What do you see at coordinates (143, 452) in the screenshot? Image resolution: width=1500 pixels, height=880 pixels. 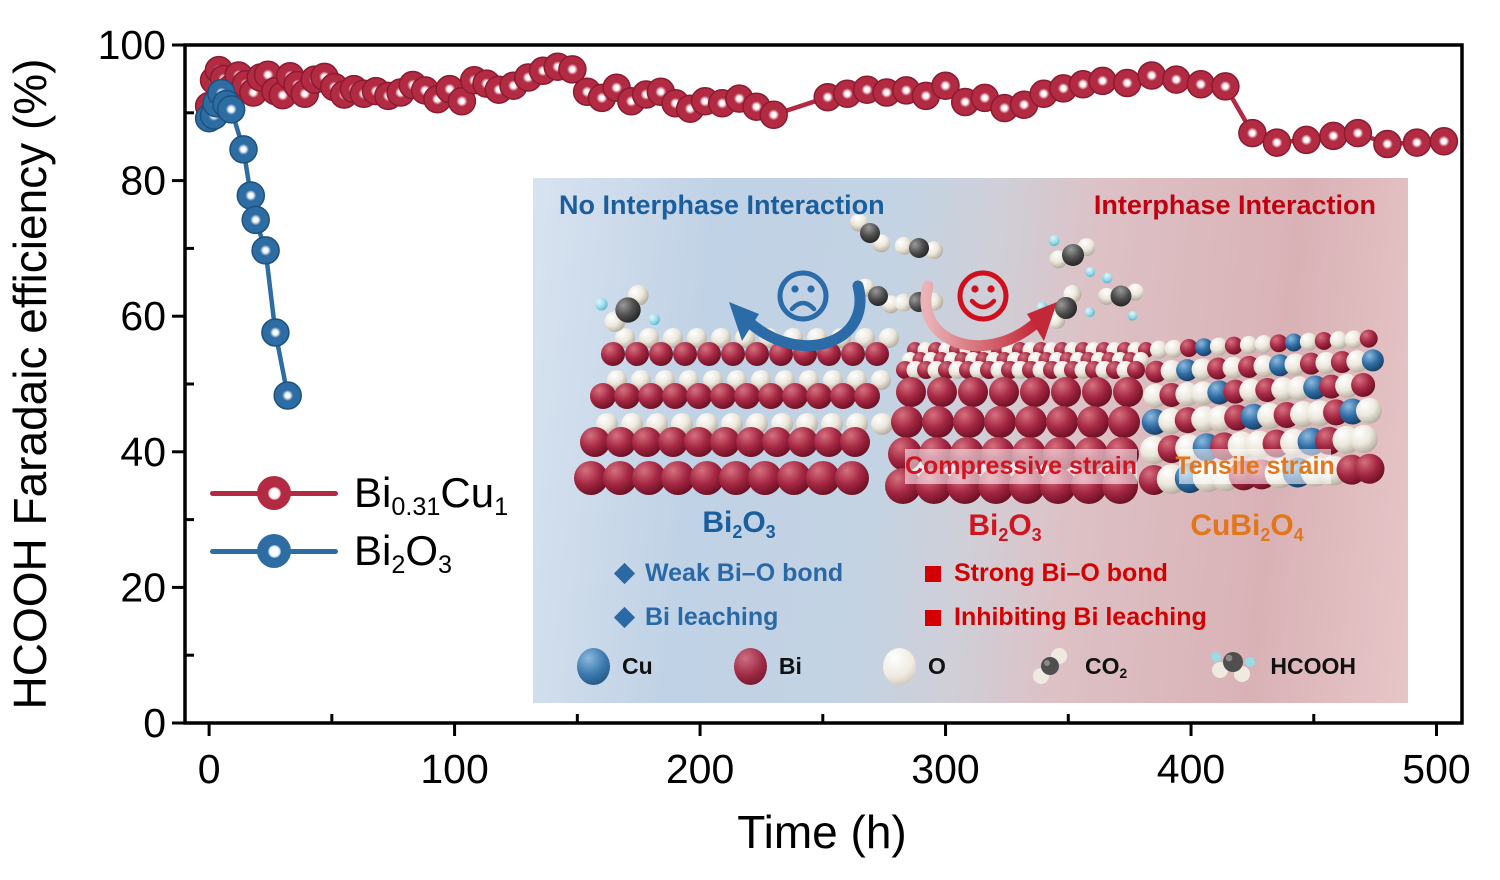 I see `svg-text: 40` at bounding box center [143, 452].